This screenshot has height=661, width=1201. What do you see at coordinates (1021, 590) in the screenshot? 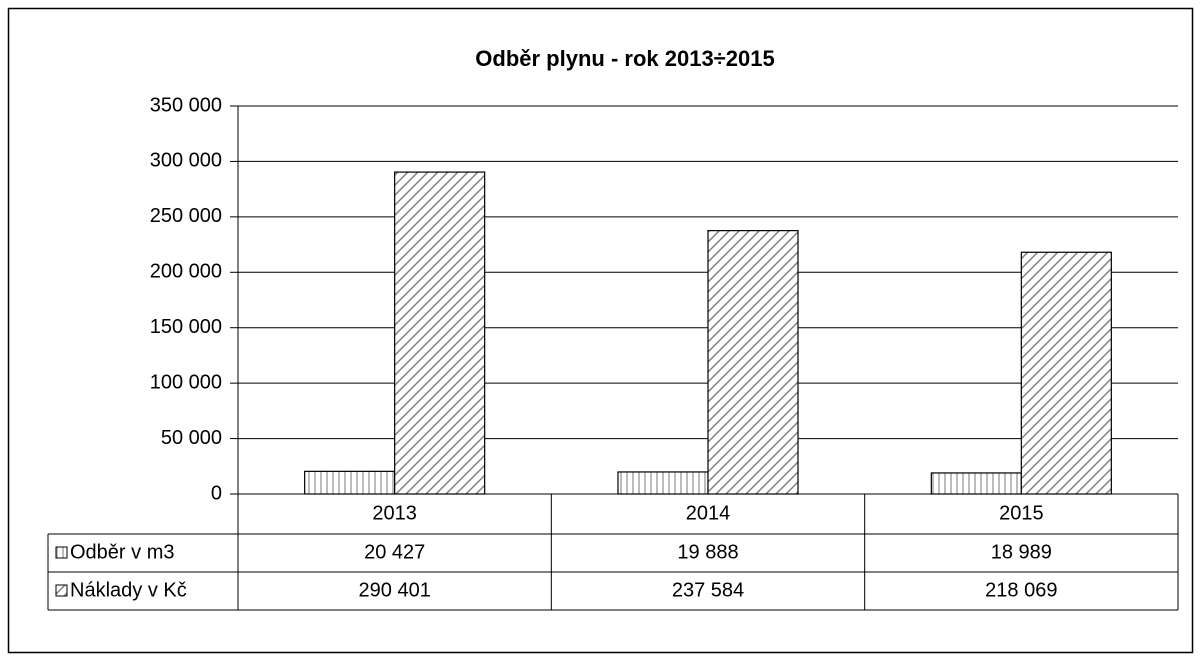
I see `data-label: 218 069` at bounding box center [1021, 590].